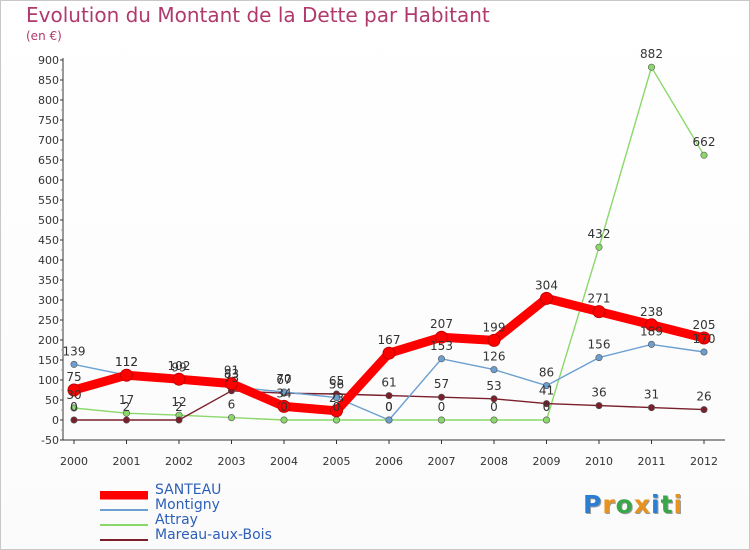 The width and height of the screenshot is (750, 550). I want to click on x-tick-label: 2007, so click(442, 461).